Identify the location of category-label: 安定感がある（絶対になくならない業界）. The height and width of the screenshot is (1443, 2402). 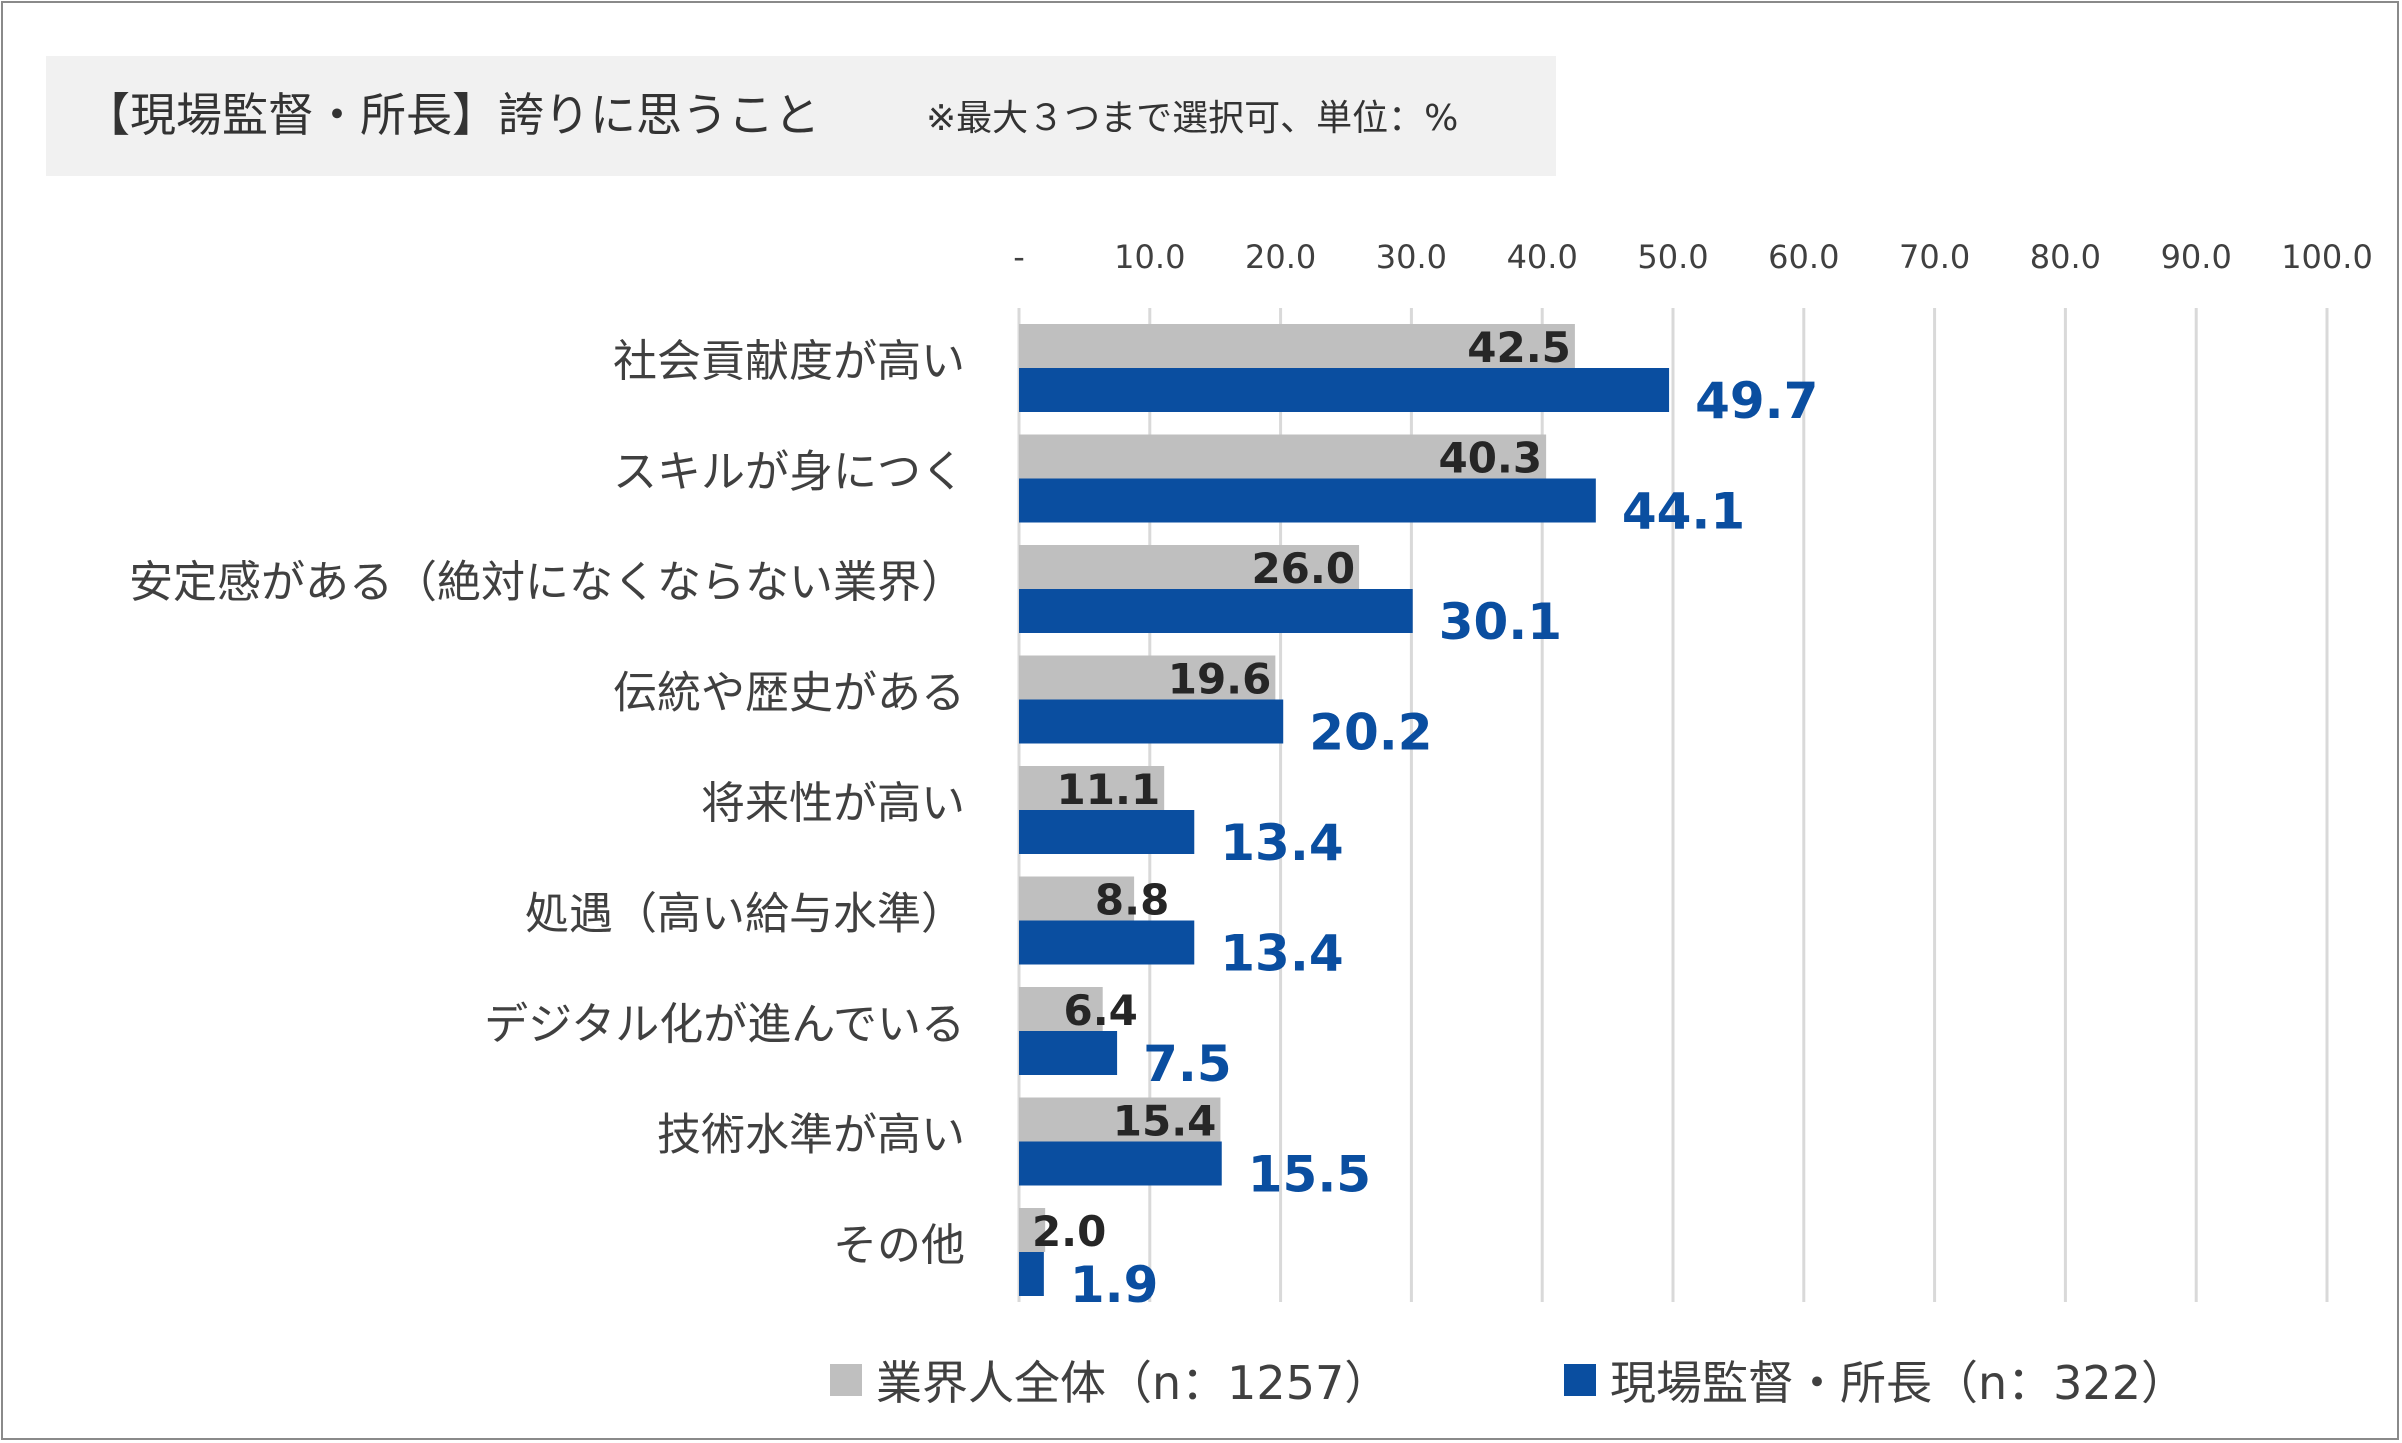
(547, 582).